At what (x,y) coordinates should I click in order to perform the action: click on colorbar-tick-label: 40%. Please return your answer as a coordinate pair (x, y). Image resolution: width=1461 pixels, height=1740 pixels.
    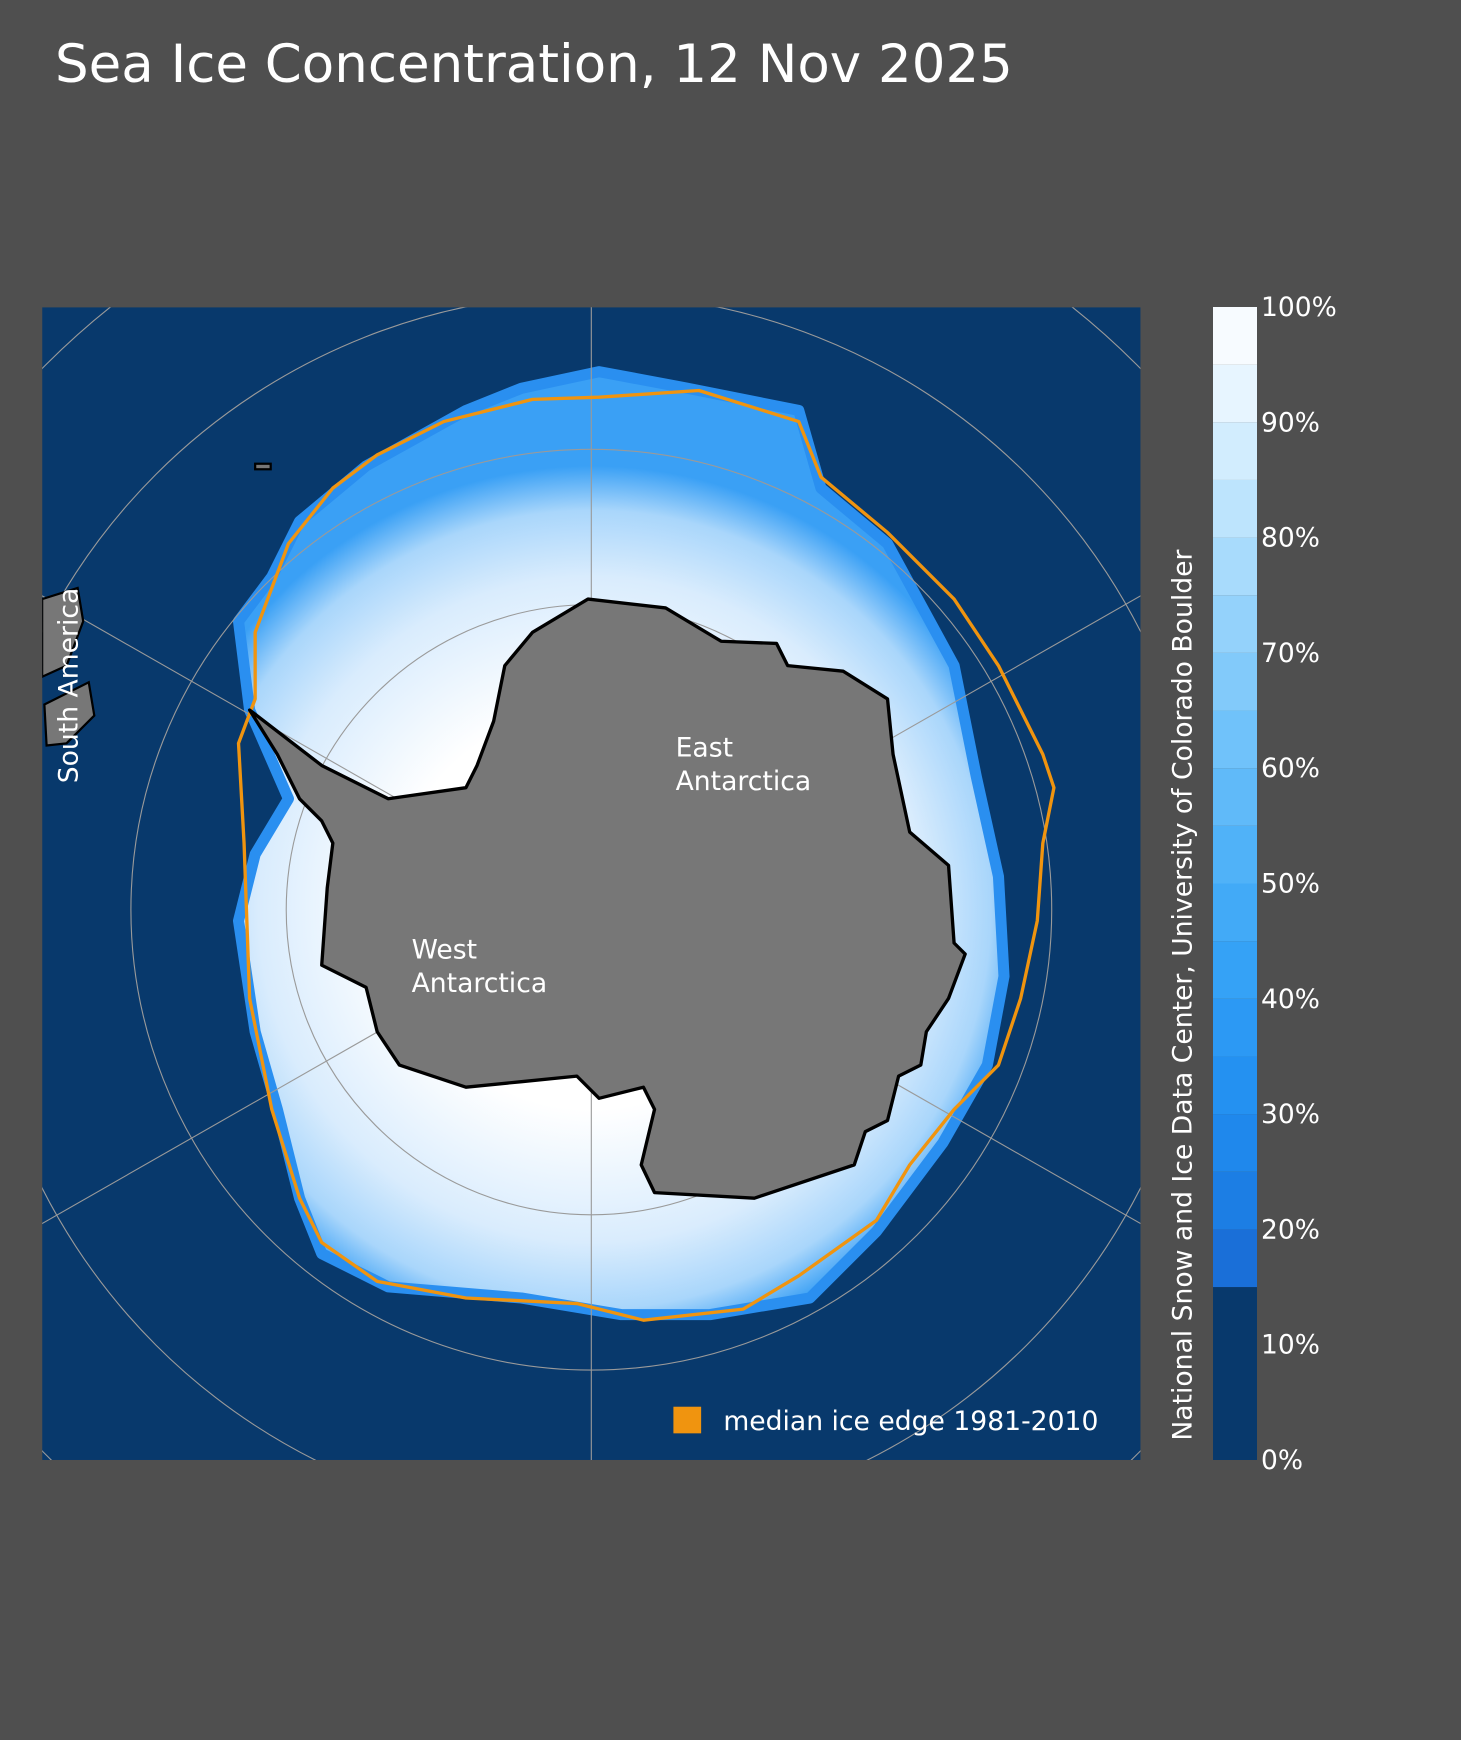
    Looking at the image, I should click on (1290, 999).